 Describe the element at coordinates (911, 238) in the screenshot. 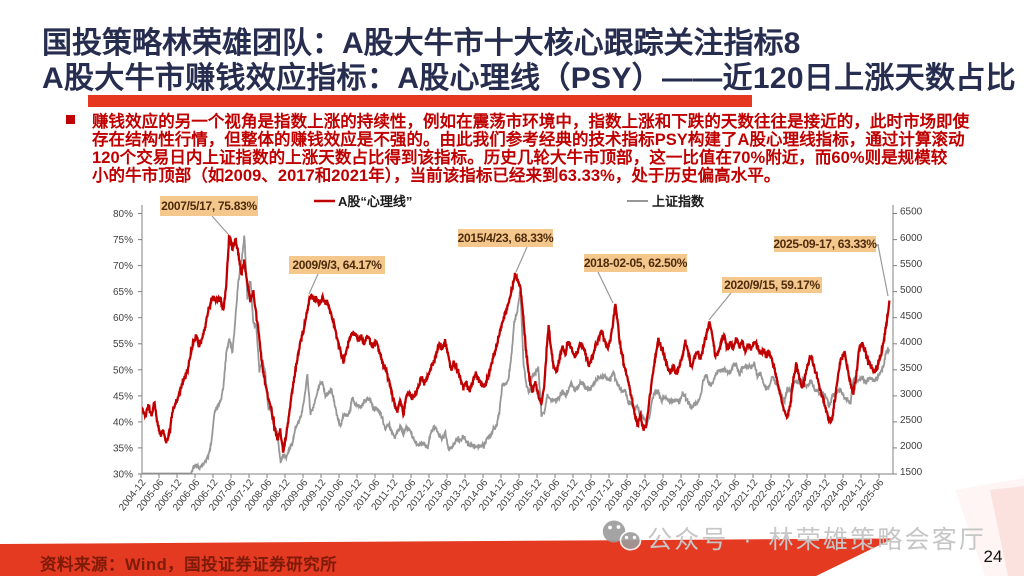

I see `svg-text: 6000` at that location.